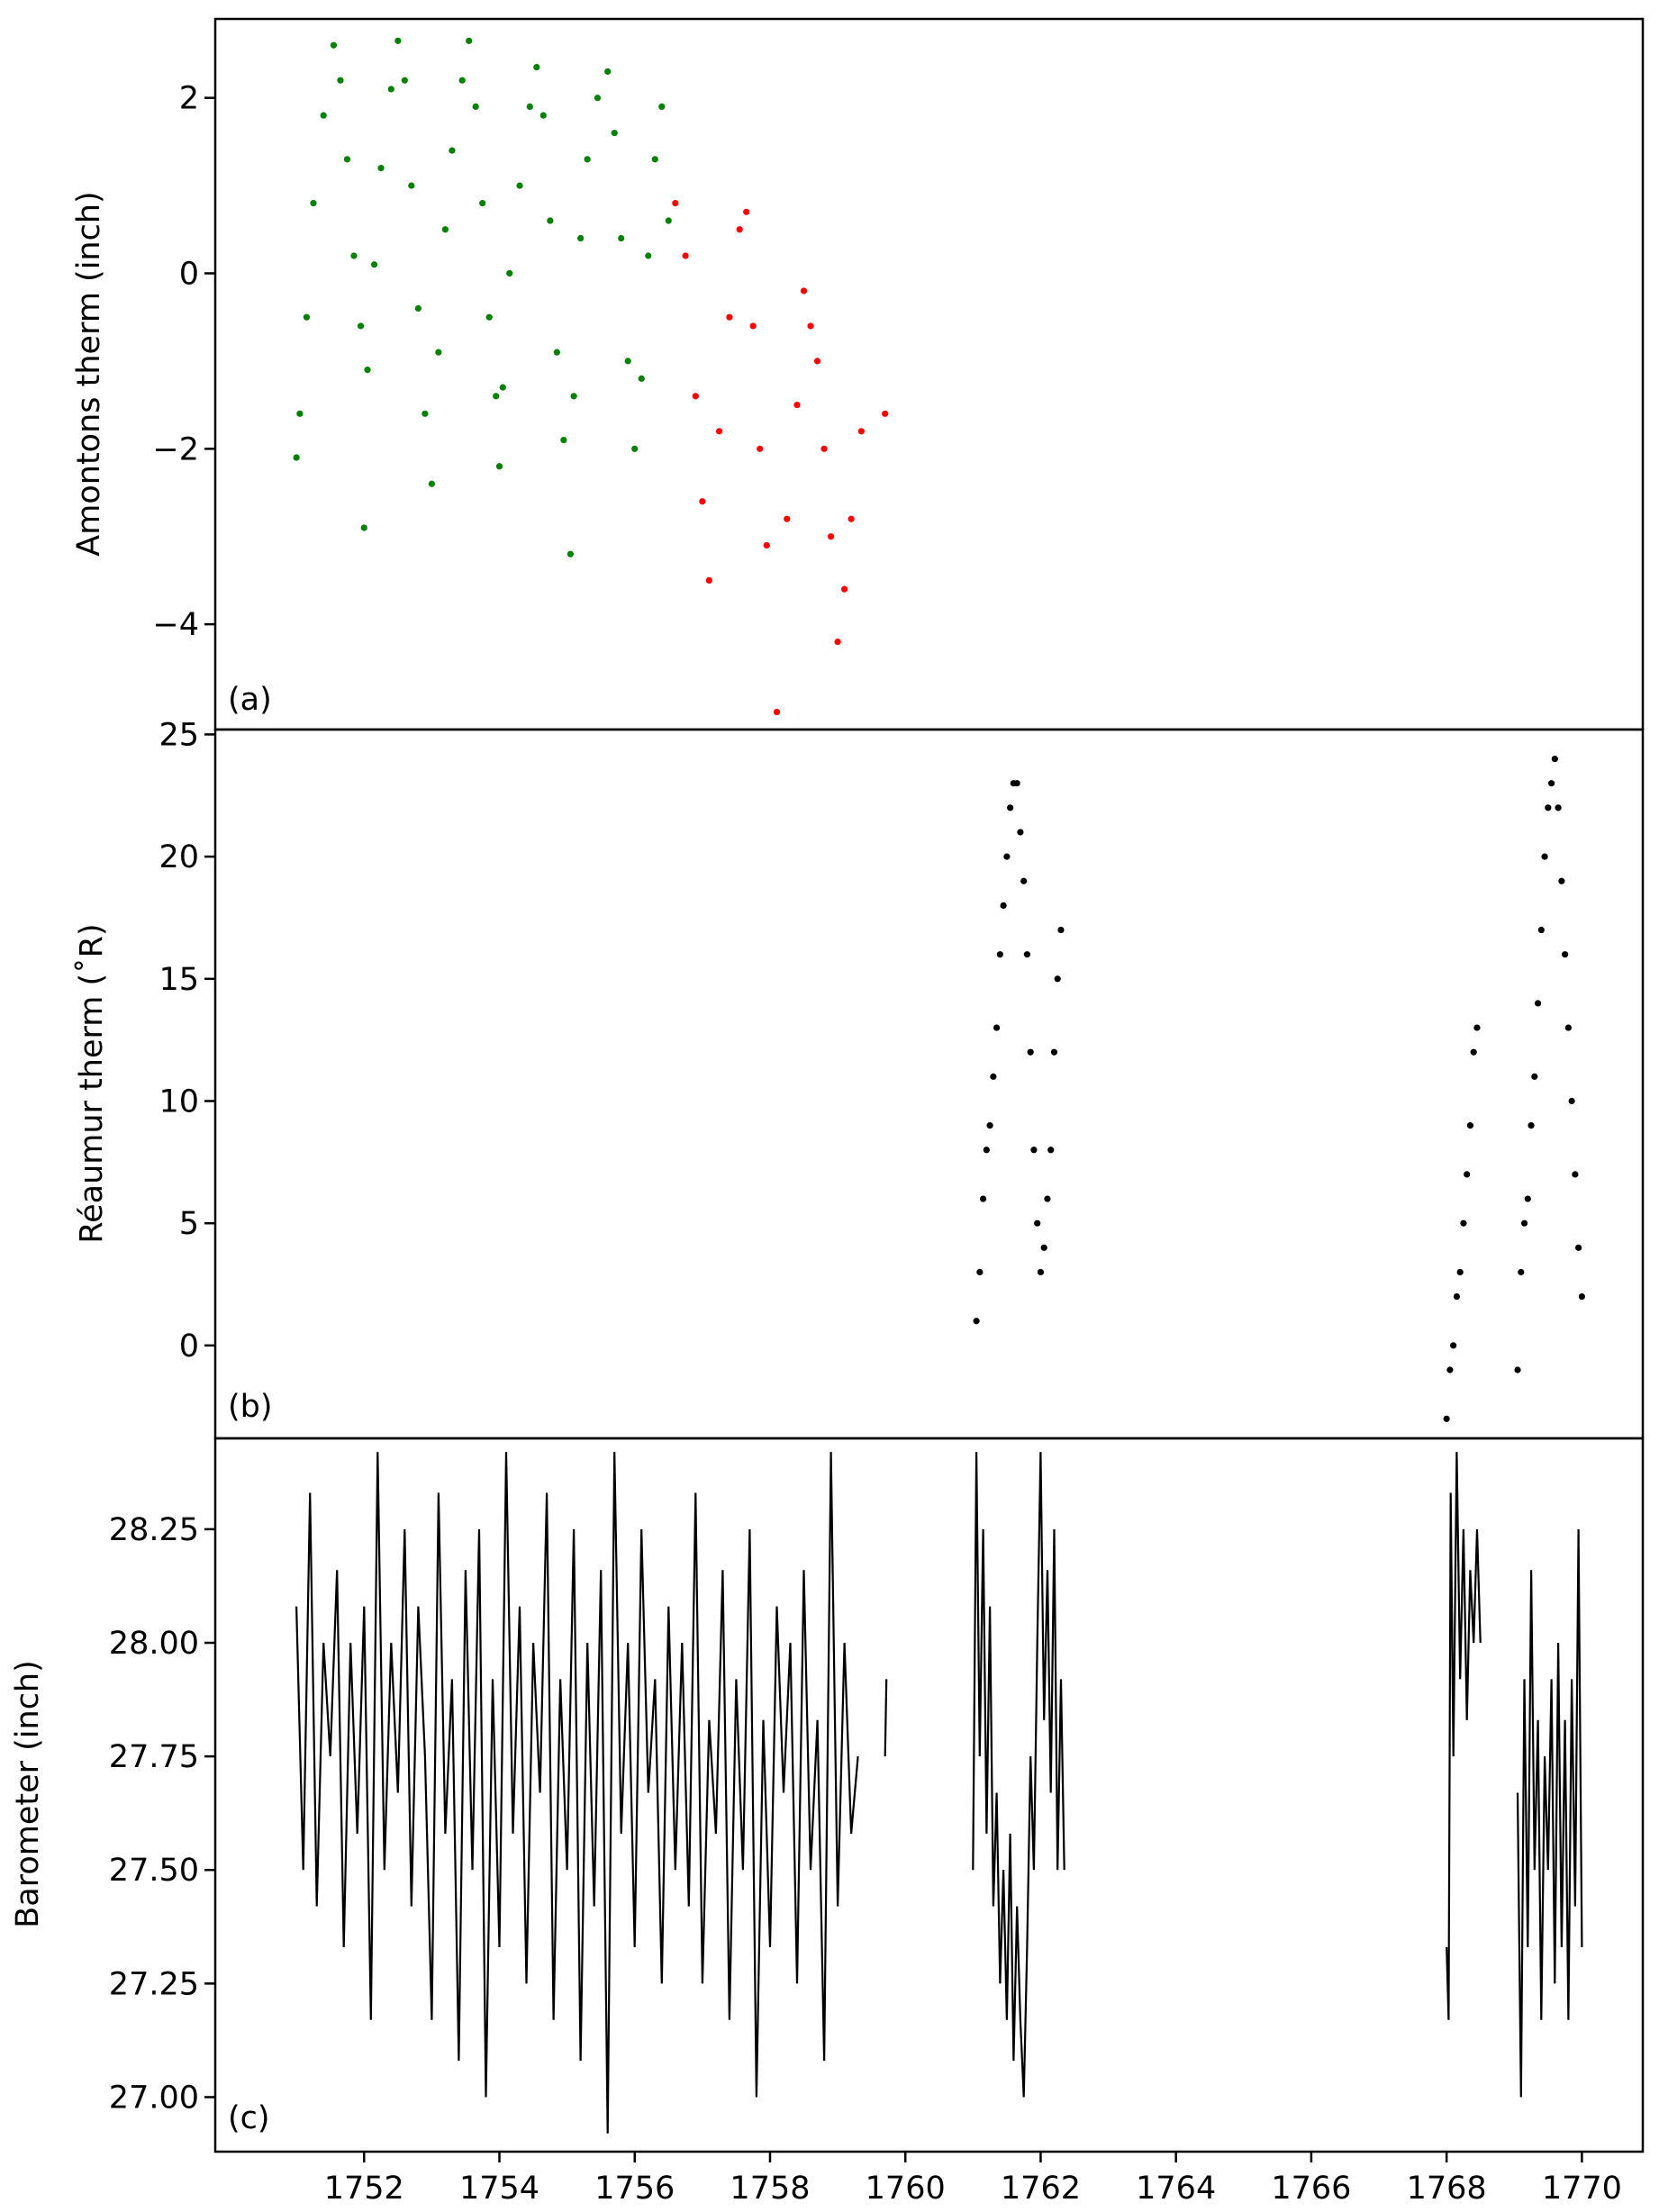 The image size is (1659, 2212). Describe the element at coordinates (154, 1644) in the screenshot. I see `y-tick-label: 28.00` at that location.